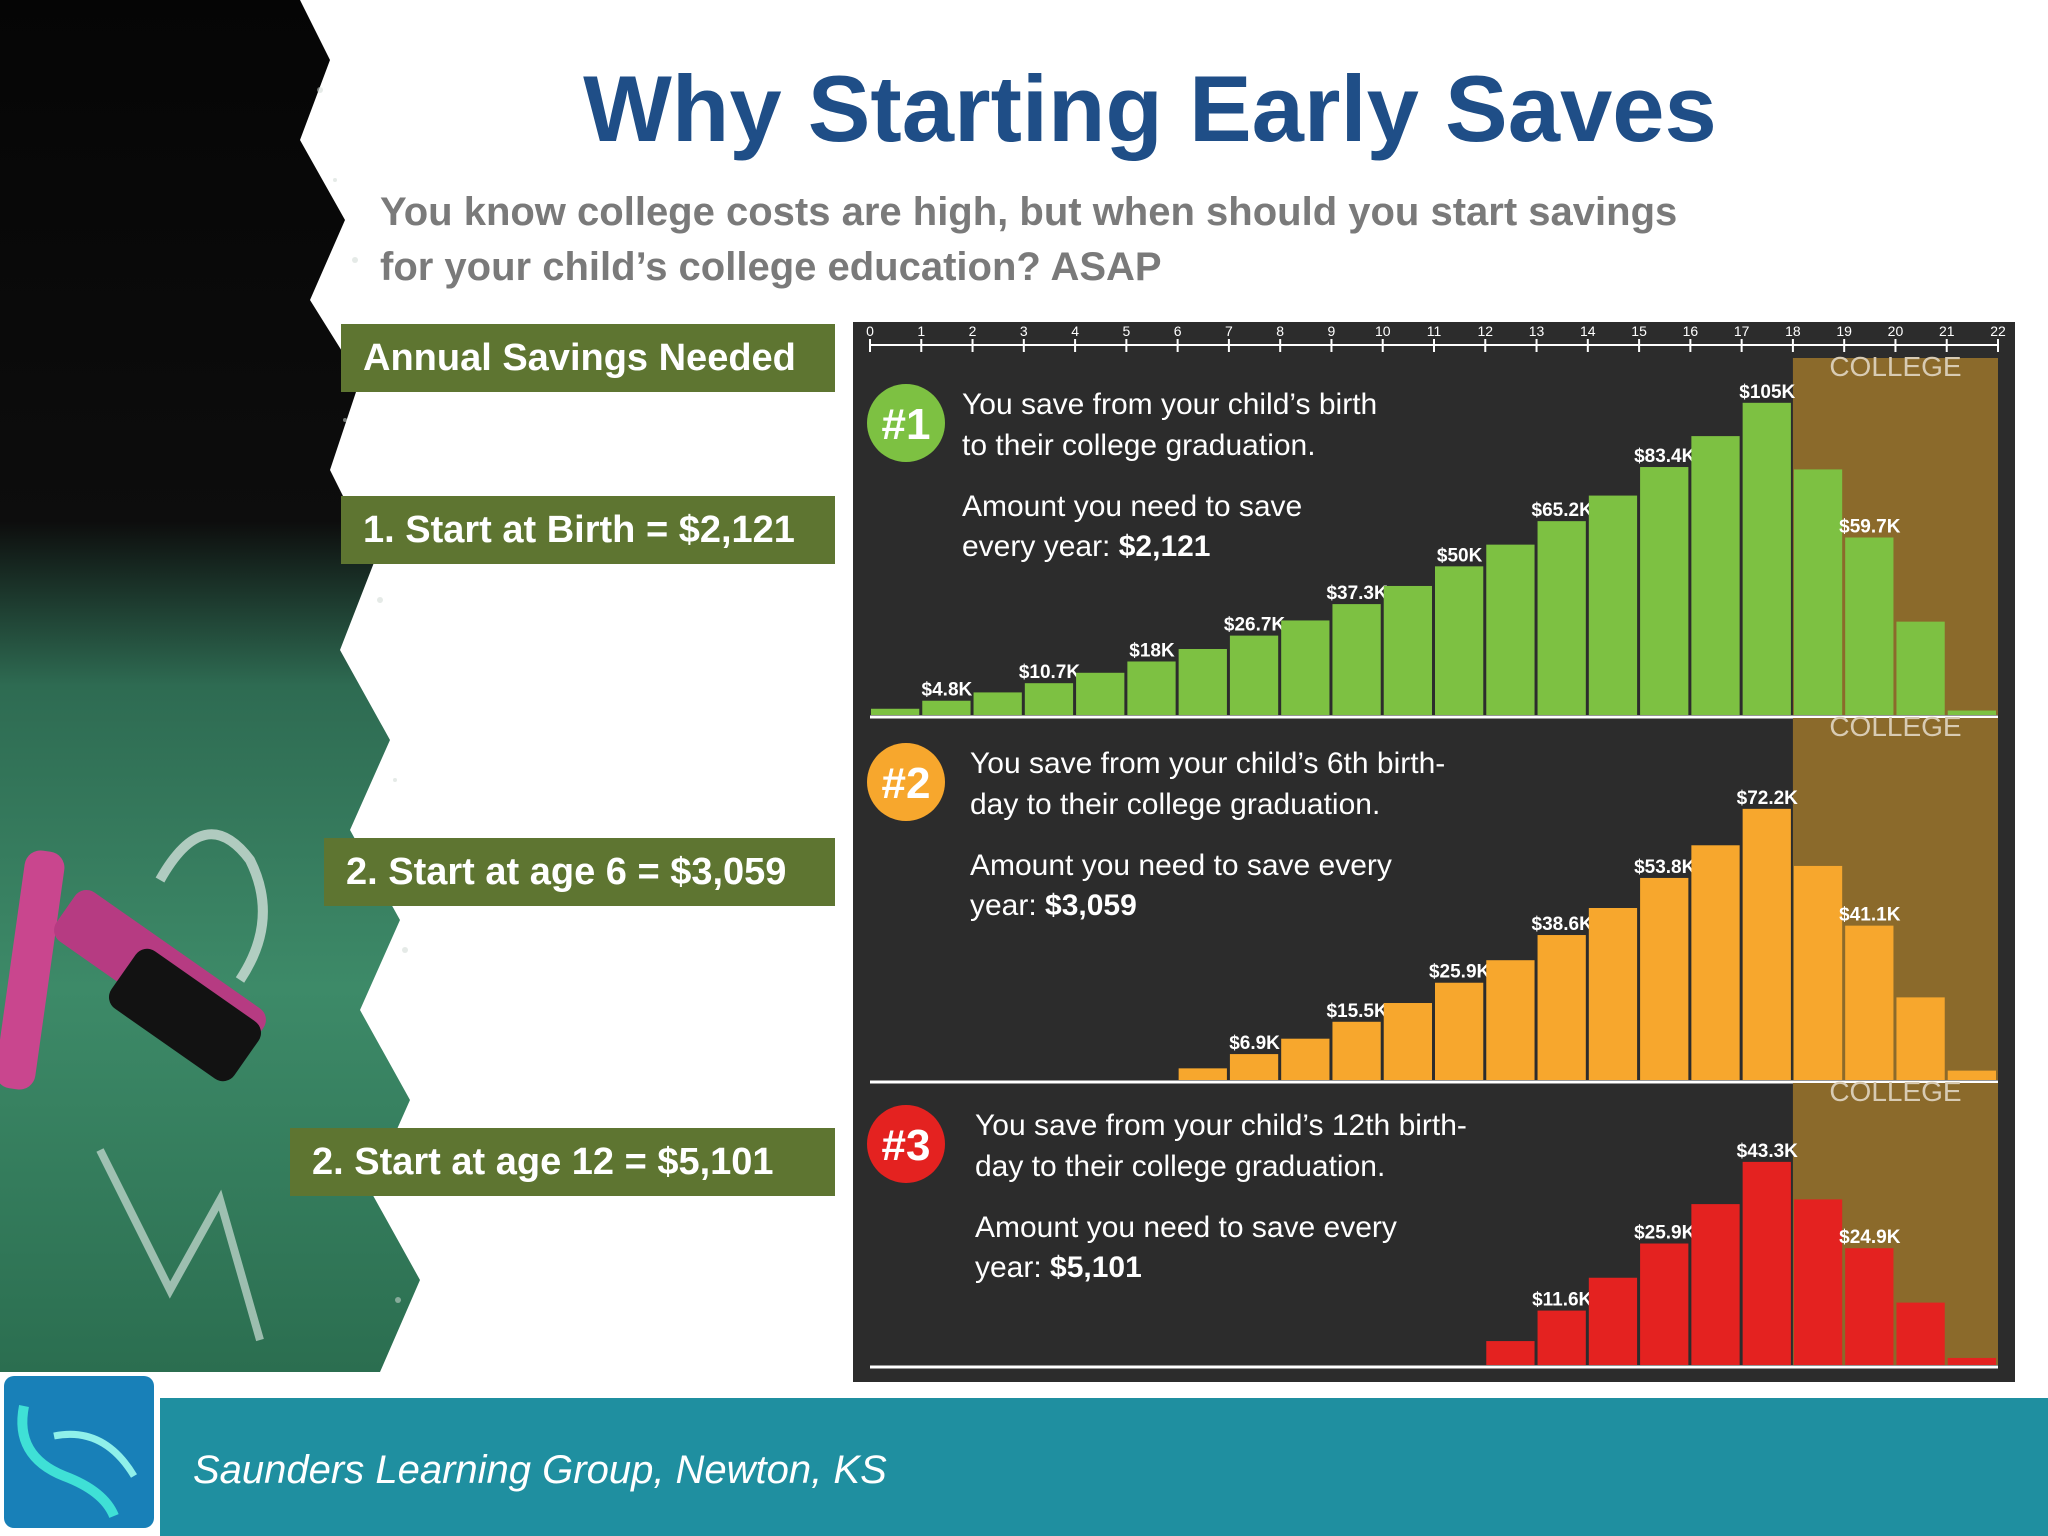 Image resolution: width=2048 pixels, height=1536 pixels. Describe the element at coordinates (1150, 108) in the screenshot. I see `slide-title: Why Starting Early Saves` at that location.